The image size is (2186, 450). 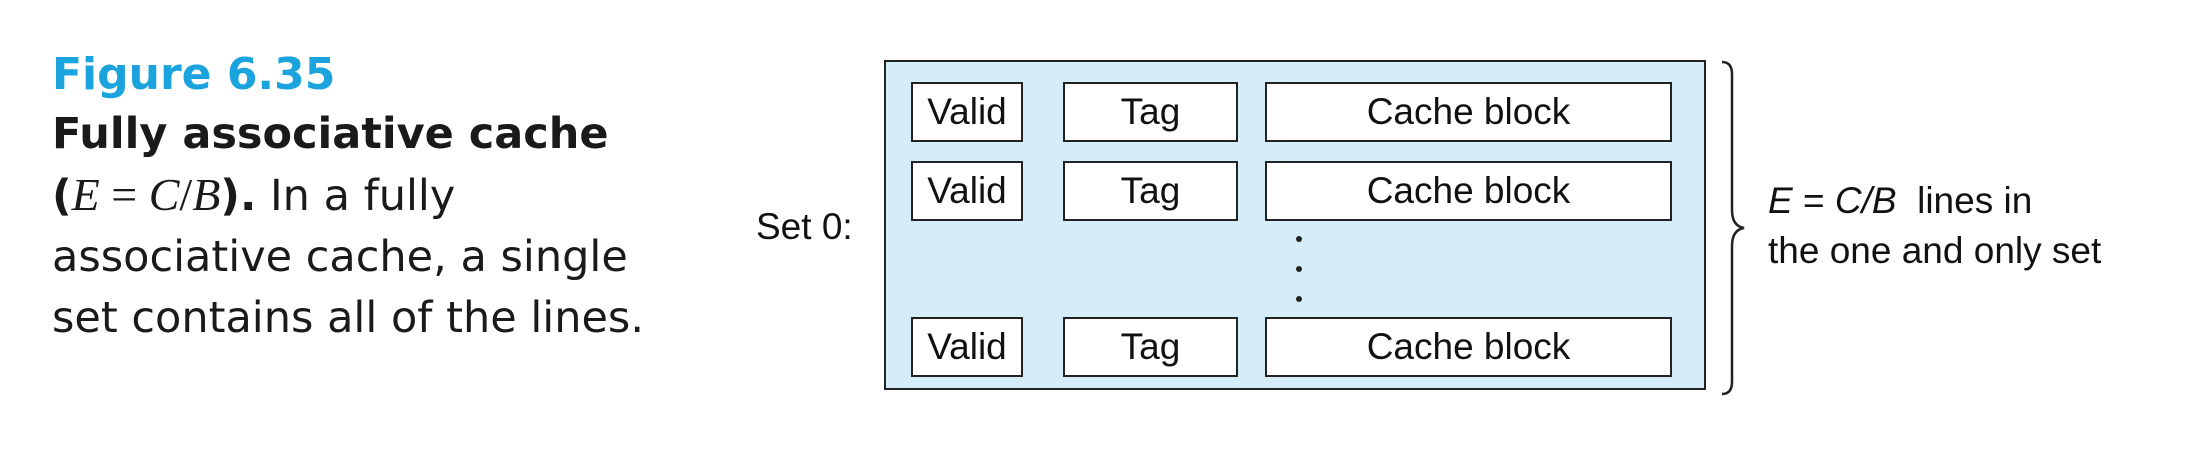 I want to click on caption-line-2: associative cache, a single, so click(x=340, y=257).